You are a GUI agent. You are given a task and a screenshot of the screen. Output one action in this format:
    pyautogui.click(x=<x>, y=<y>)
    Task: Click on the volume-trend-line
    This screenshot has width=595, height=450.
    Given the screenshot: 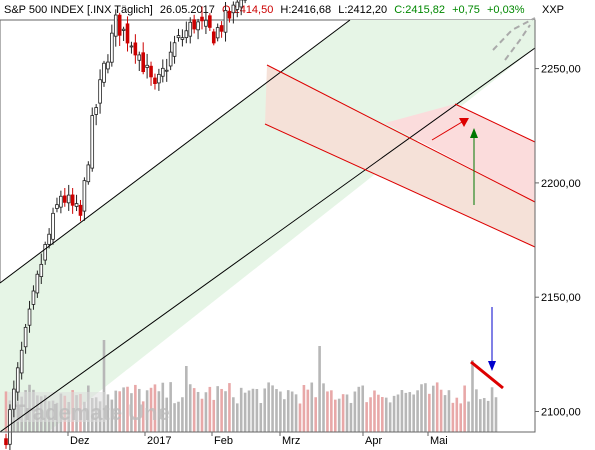 What is the action you would take?
    pyautogui.click(x=487, y=375)
    